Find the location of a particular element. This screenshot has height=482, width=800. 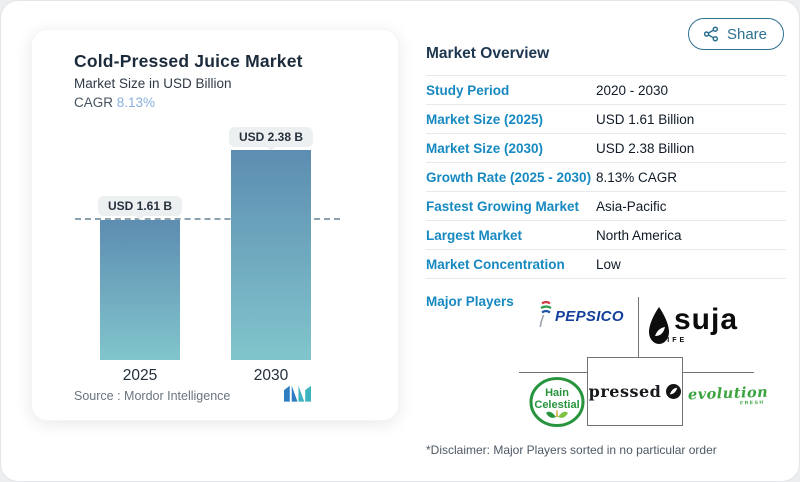

row-label: Market Size (2030) is located at coordinates (485, 148).